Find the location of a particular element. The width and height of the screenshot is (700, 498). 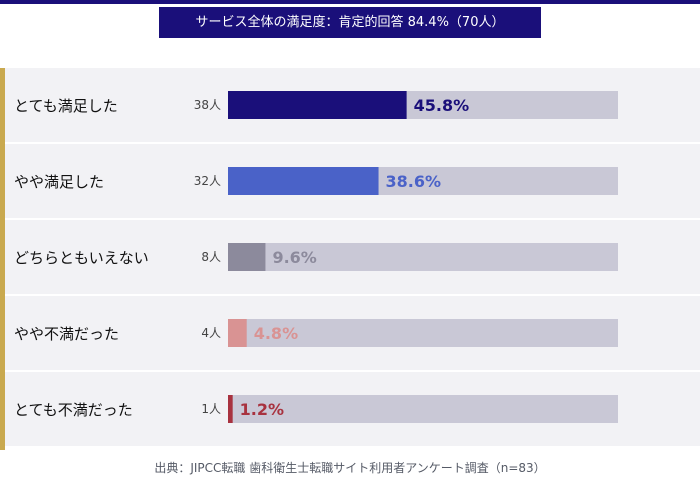

source-note: 出典：JIPCC転職 歯科衛生士転職サイト利用者アンケート調査（n=83） is located at coordinates (350, 468).